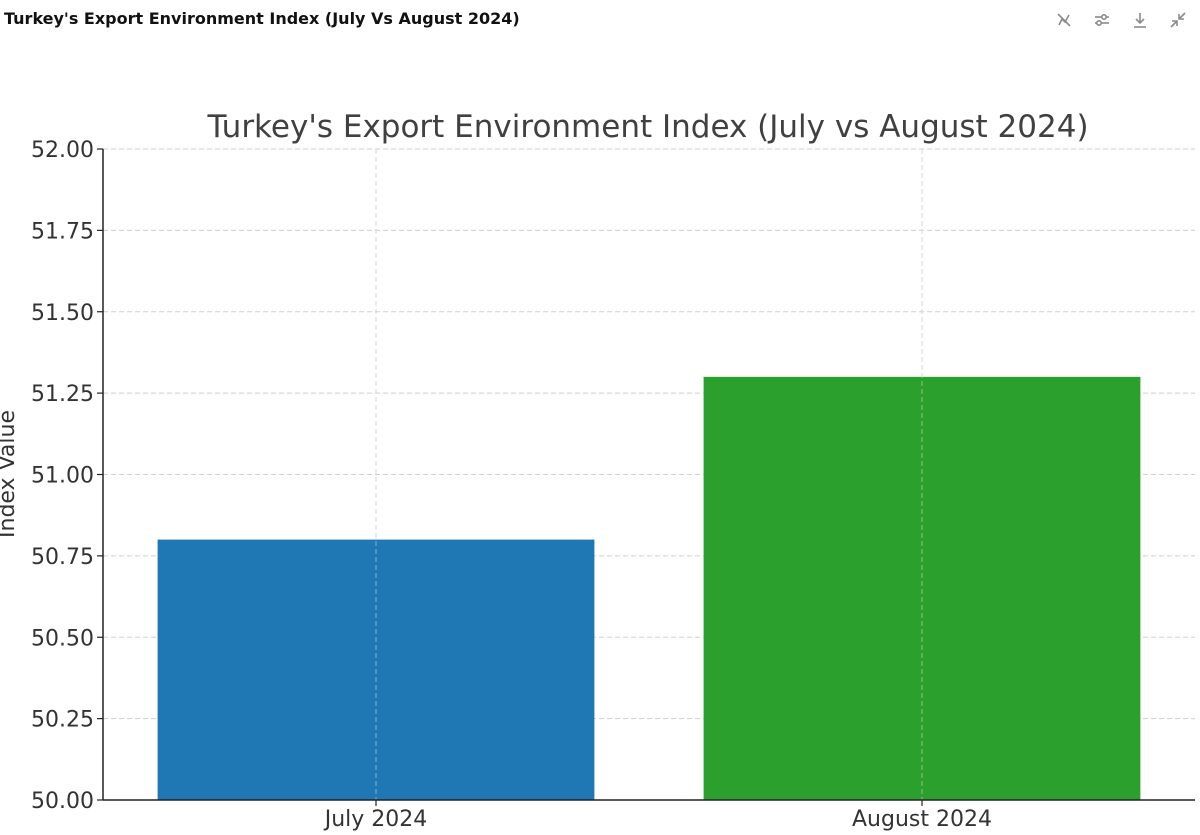  I want to click on hide-chart-button, so click(1064, 20).